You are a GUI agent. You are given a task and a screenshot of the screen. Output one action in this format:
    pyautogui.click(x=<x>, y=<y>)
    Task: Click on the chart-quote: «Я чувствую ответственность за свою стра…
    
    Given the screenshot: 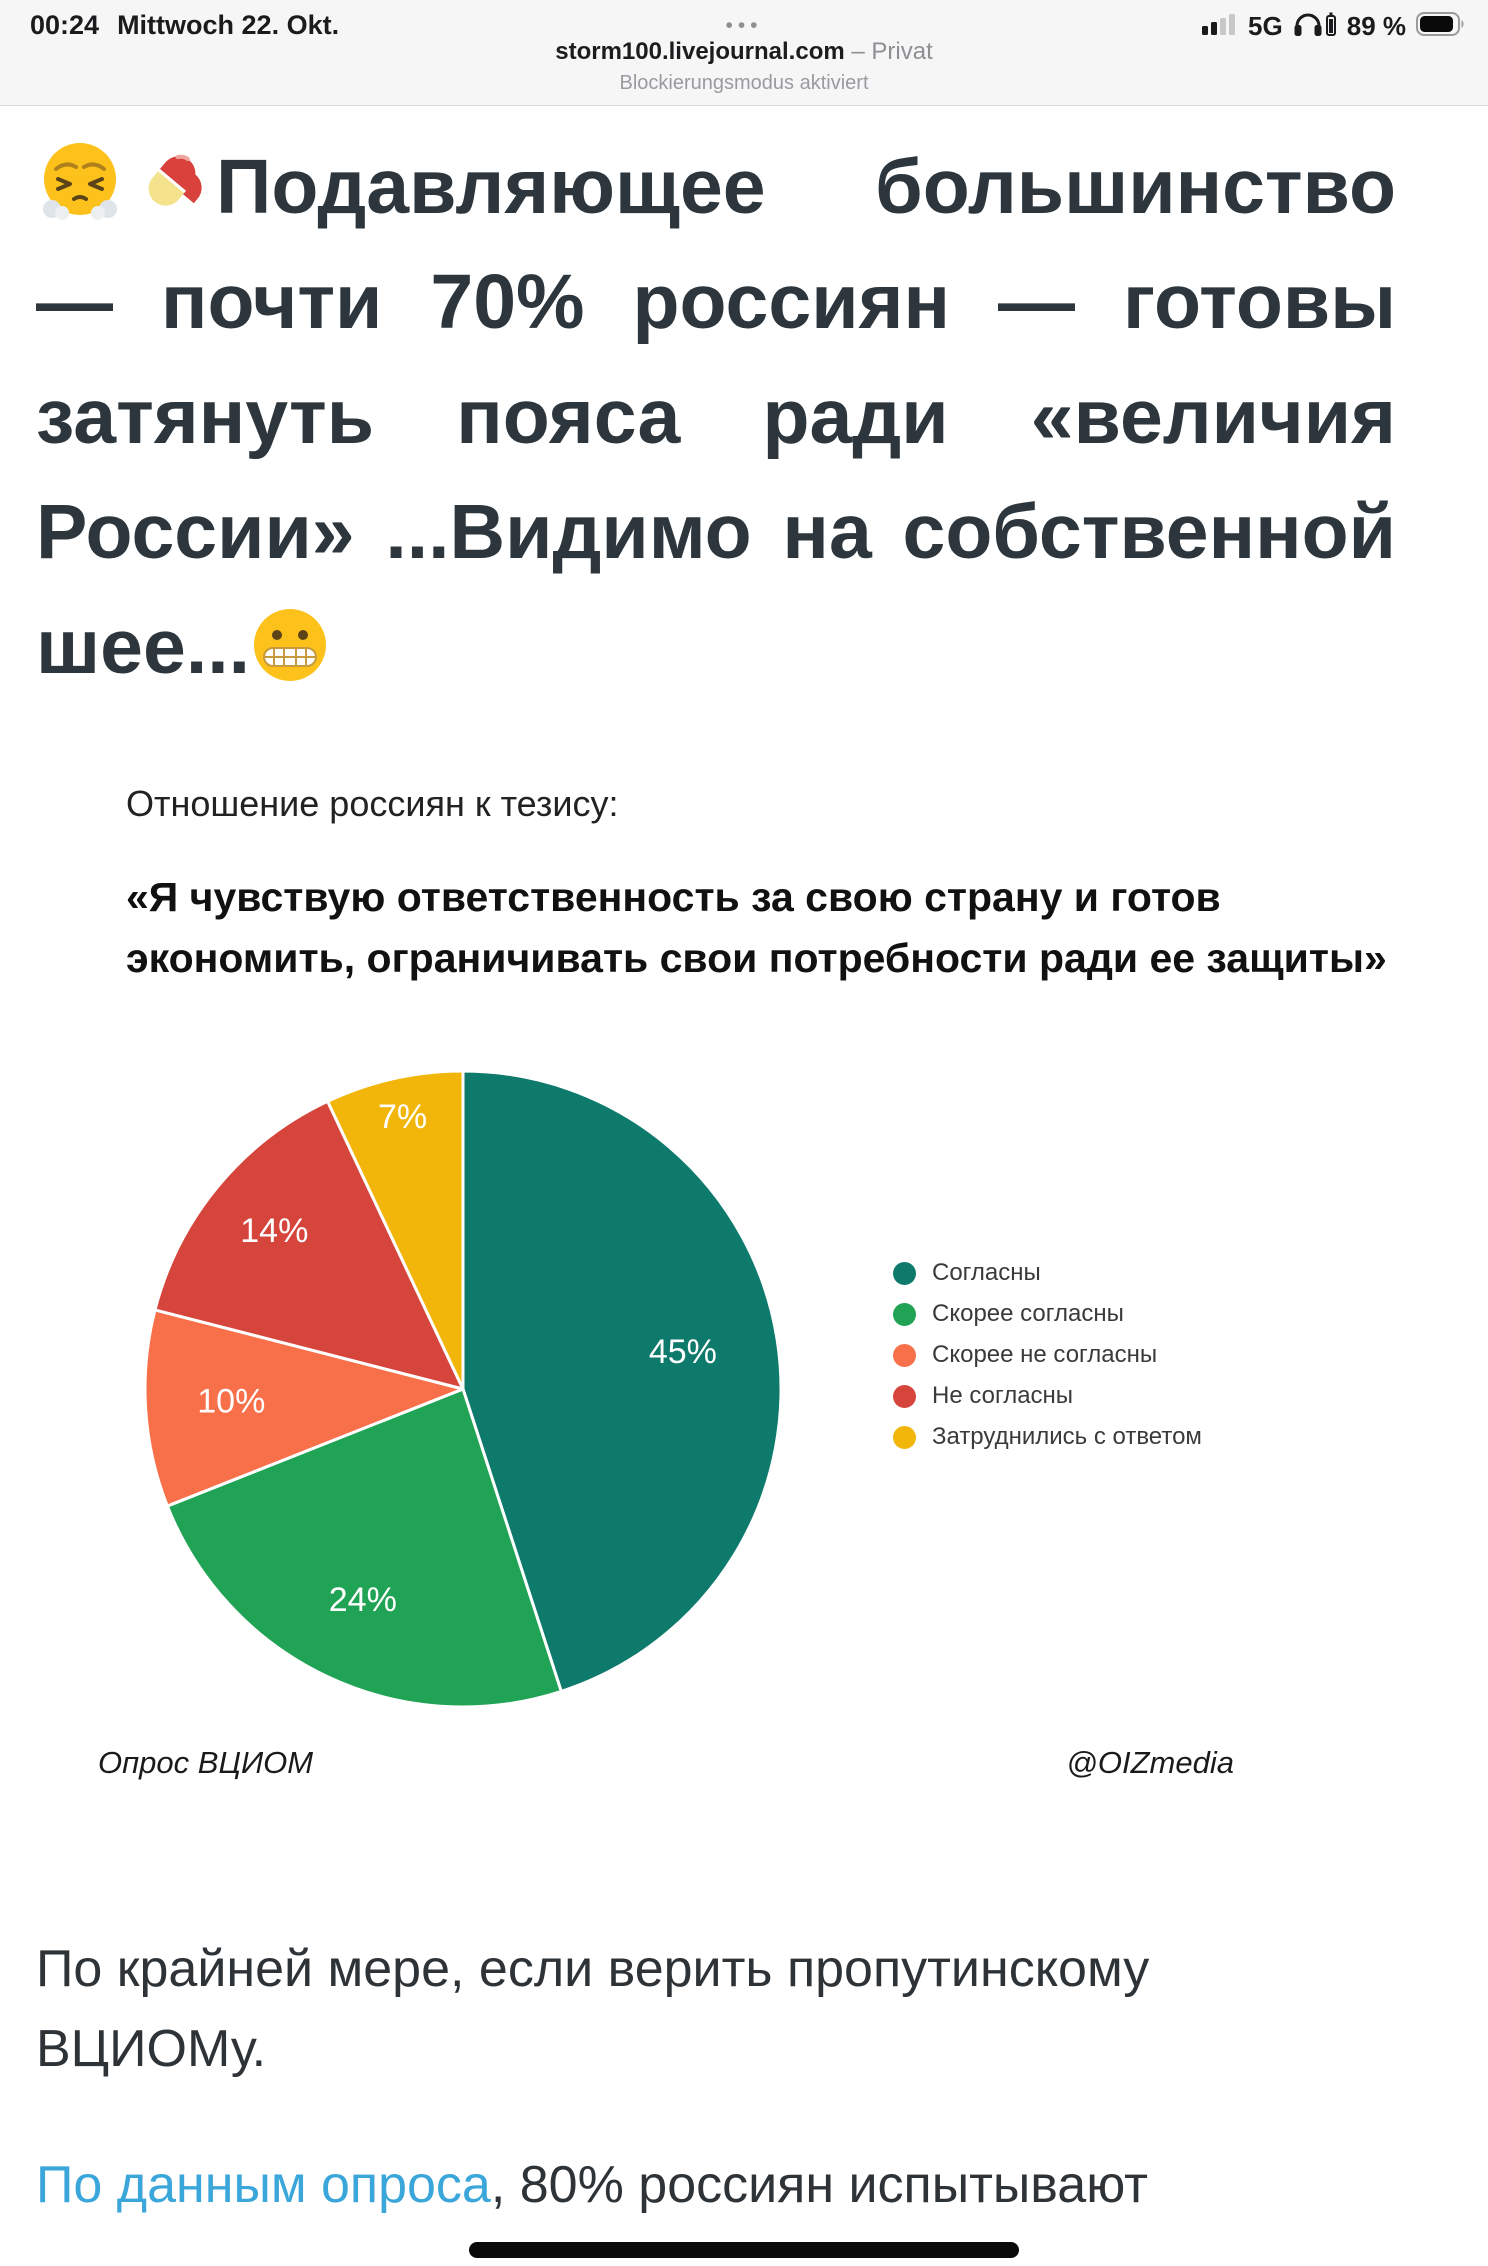 What is the action you would take?
    pyautogui.click(x=756, y=927)
    